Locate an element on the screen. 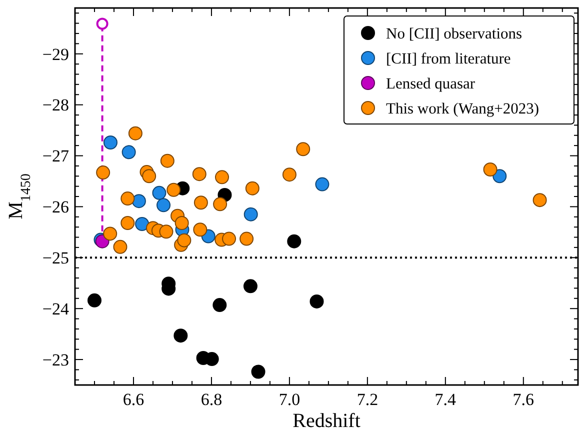 This screenshot has width=580, height=433. x-tick-label: 7.6 is located at coordinates (523, 399).